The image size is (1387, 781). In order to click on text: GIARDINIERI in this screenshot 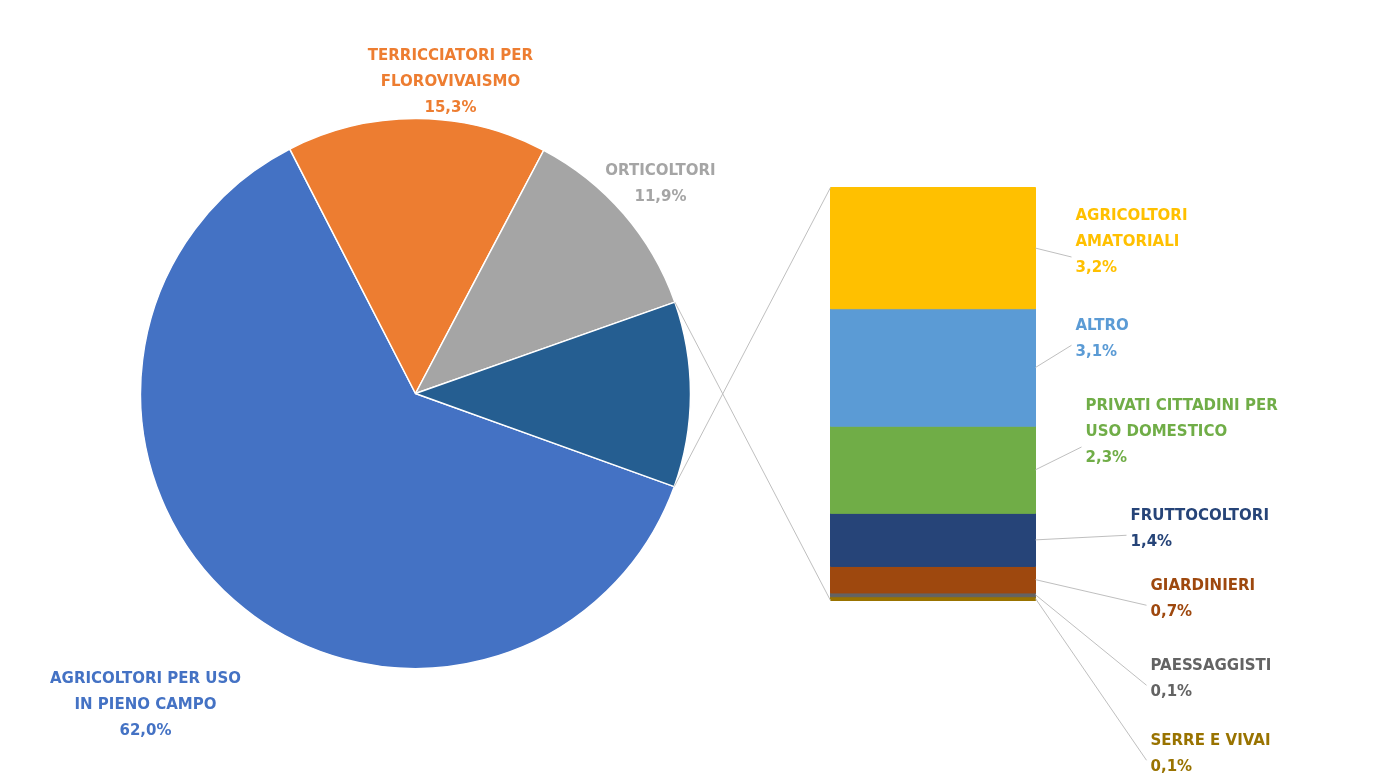, I will do `click(1203, 584)`.